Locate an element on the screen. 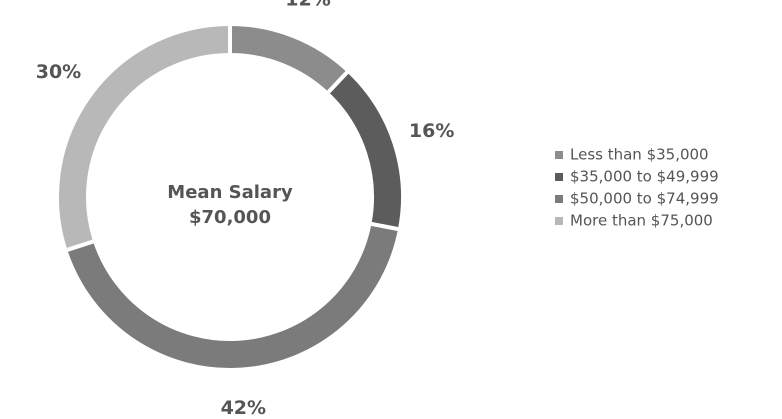 This screenshot has width=782, height=419. legend-label: $50,000 to $74,999 is located at coordinates (644, 199).